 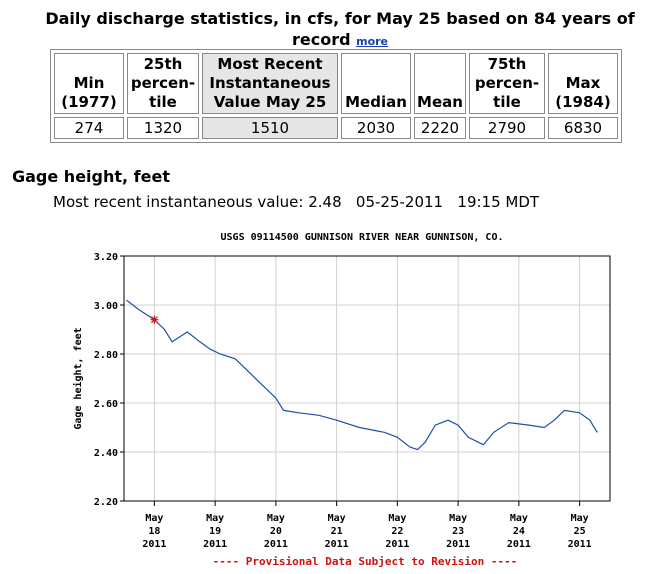 I want to click on x-tick-label: May 21 2011, so click(x=337, y=531).